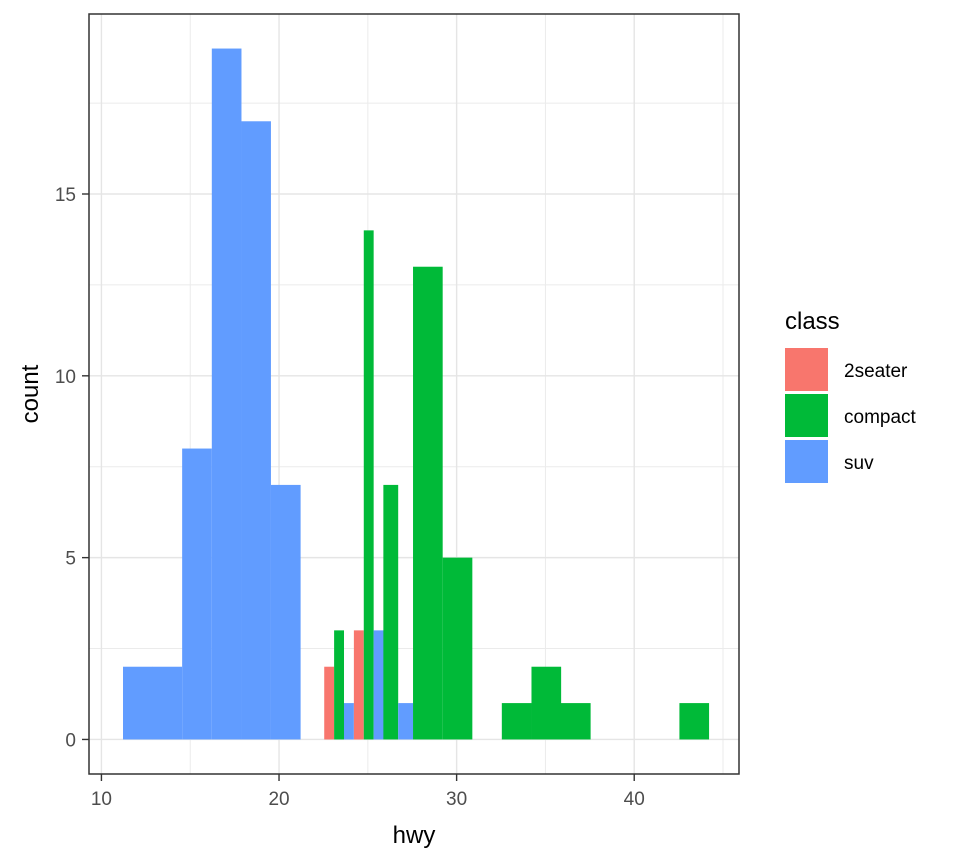 The width and height of the screenshot is (960, 864). I want to click on x-tick-label: 40, so click(634, 799).